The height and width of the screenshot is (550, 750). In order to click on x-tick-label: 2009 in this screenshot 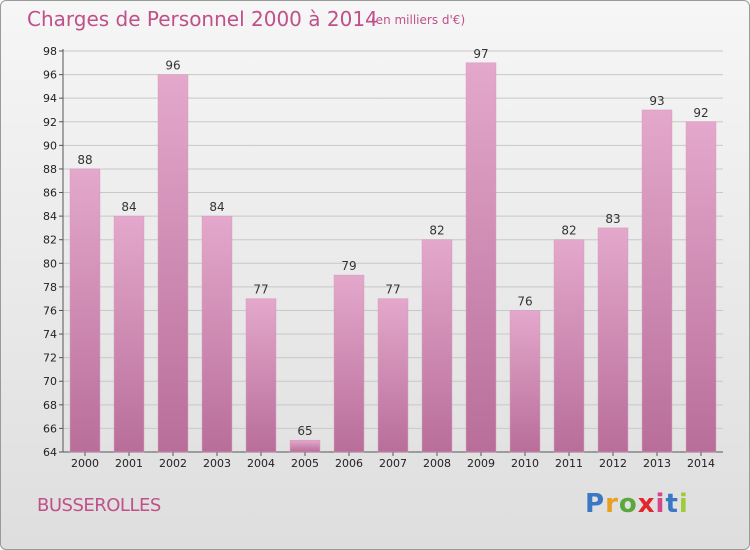, I will do `click(481, 463)`.